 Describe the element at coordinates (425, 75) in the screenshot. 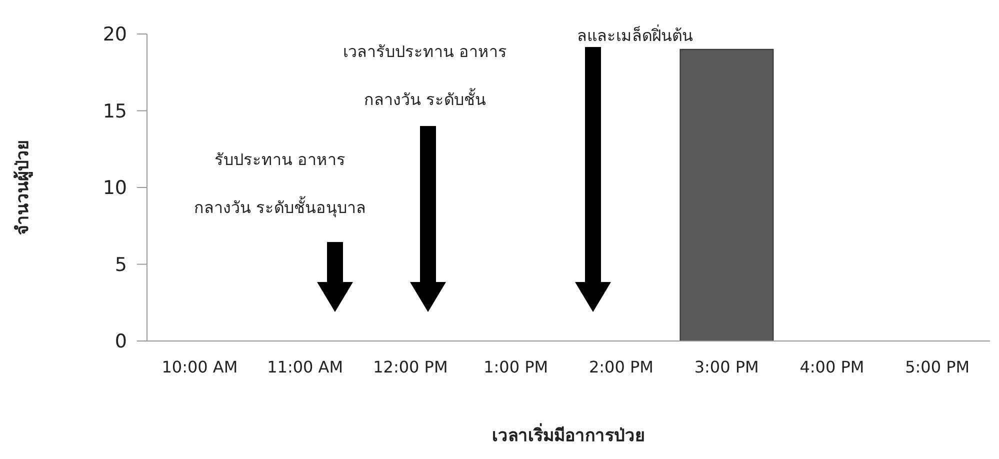

I see `text: เวลารับประทาน อาหาร กลางวัน ระดับชั้น` at that location.